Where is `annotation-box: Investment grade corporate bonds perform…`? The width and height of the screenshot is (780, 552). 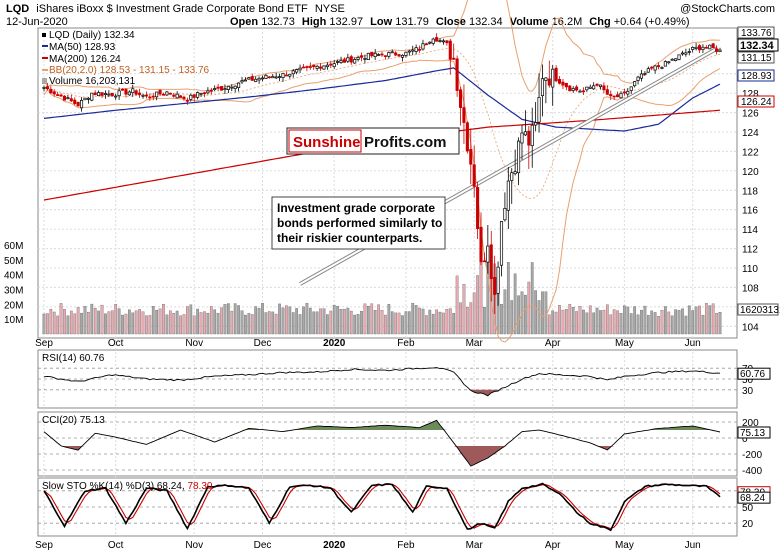
annotation-box: Investment grade corporate bonds perform… is located at coordinates (358, 223).